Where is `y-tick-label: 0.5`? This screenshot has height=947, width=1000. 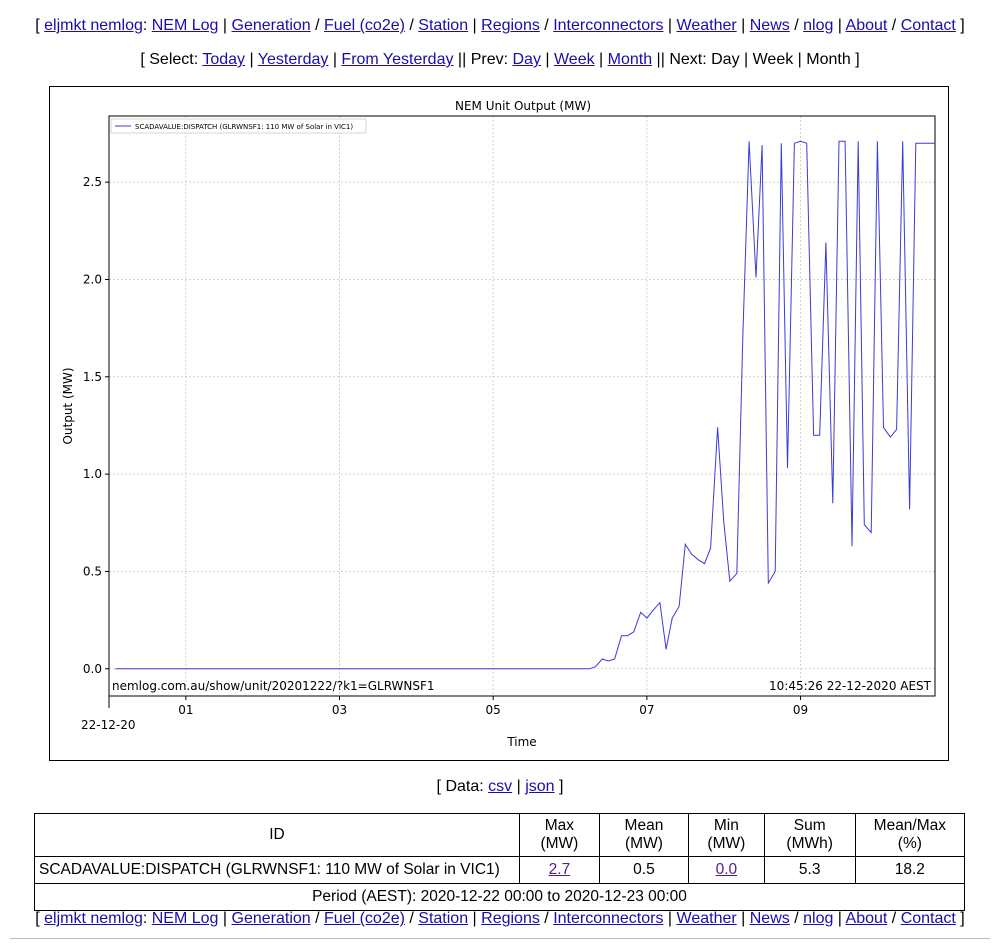
y-tick-label: 0.5 is located at coordinates (92, 571).